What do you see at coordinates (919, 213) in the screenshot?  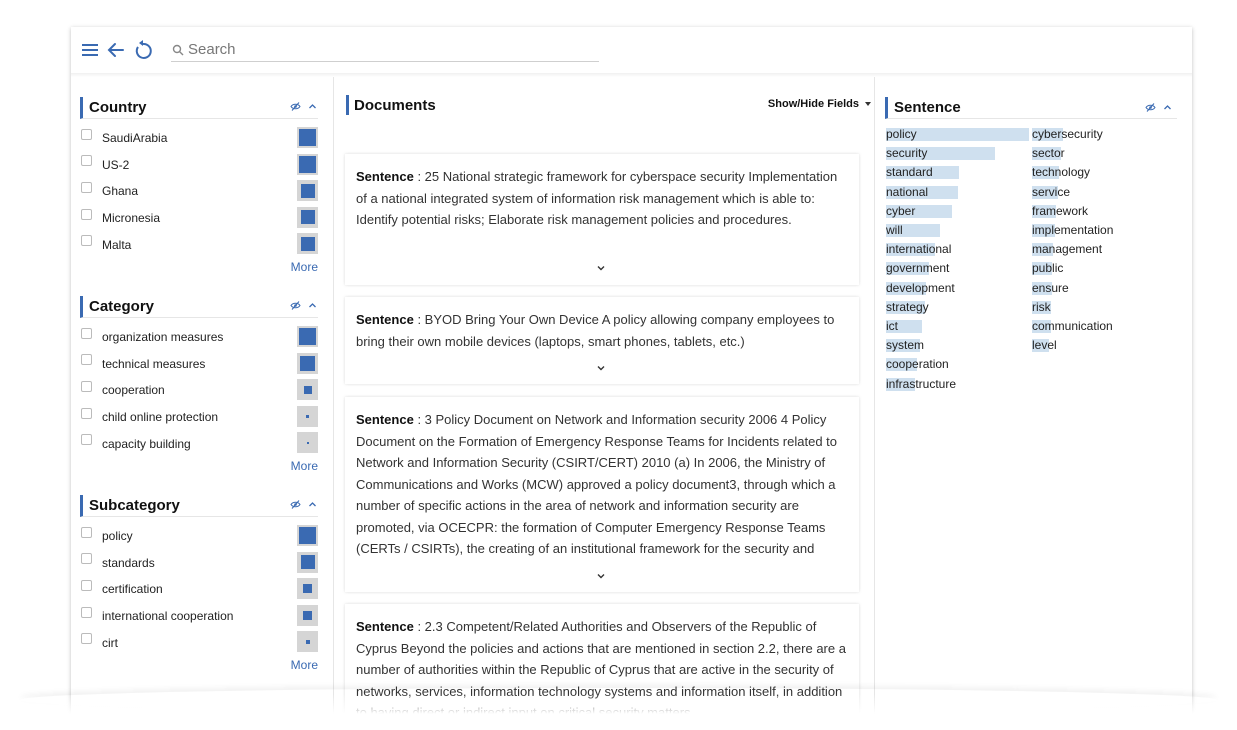 I see `word-item: cyber` at bounding box center [919, 213].